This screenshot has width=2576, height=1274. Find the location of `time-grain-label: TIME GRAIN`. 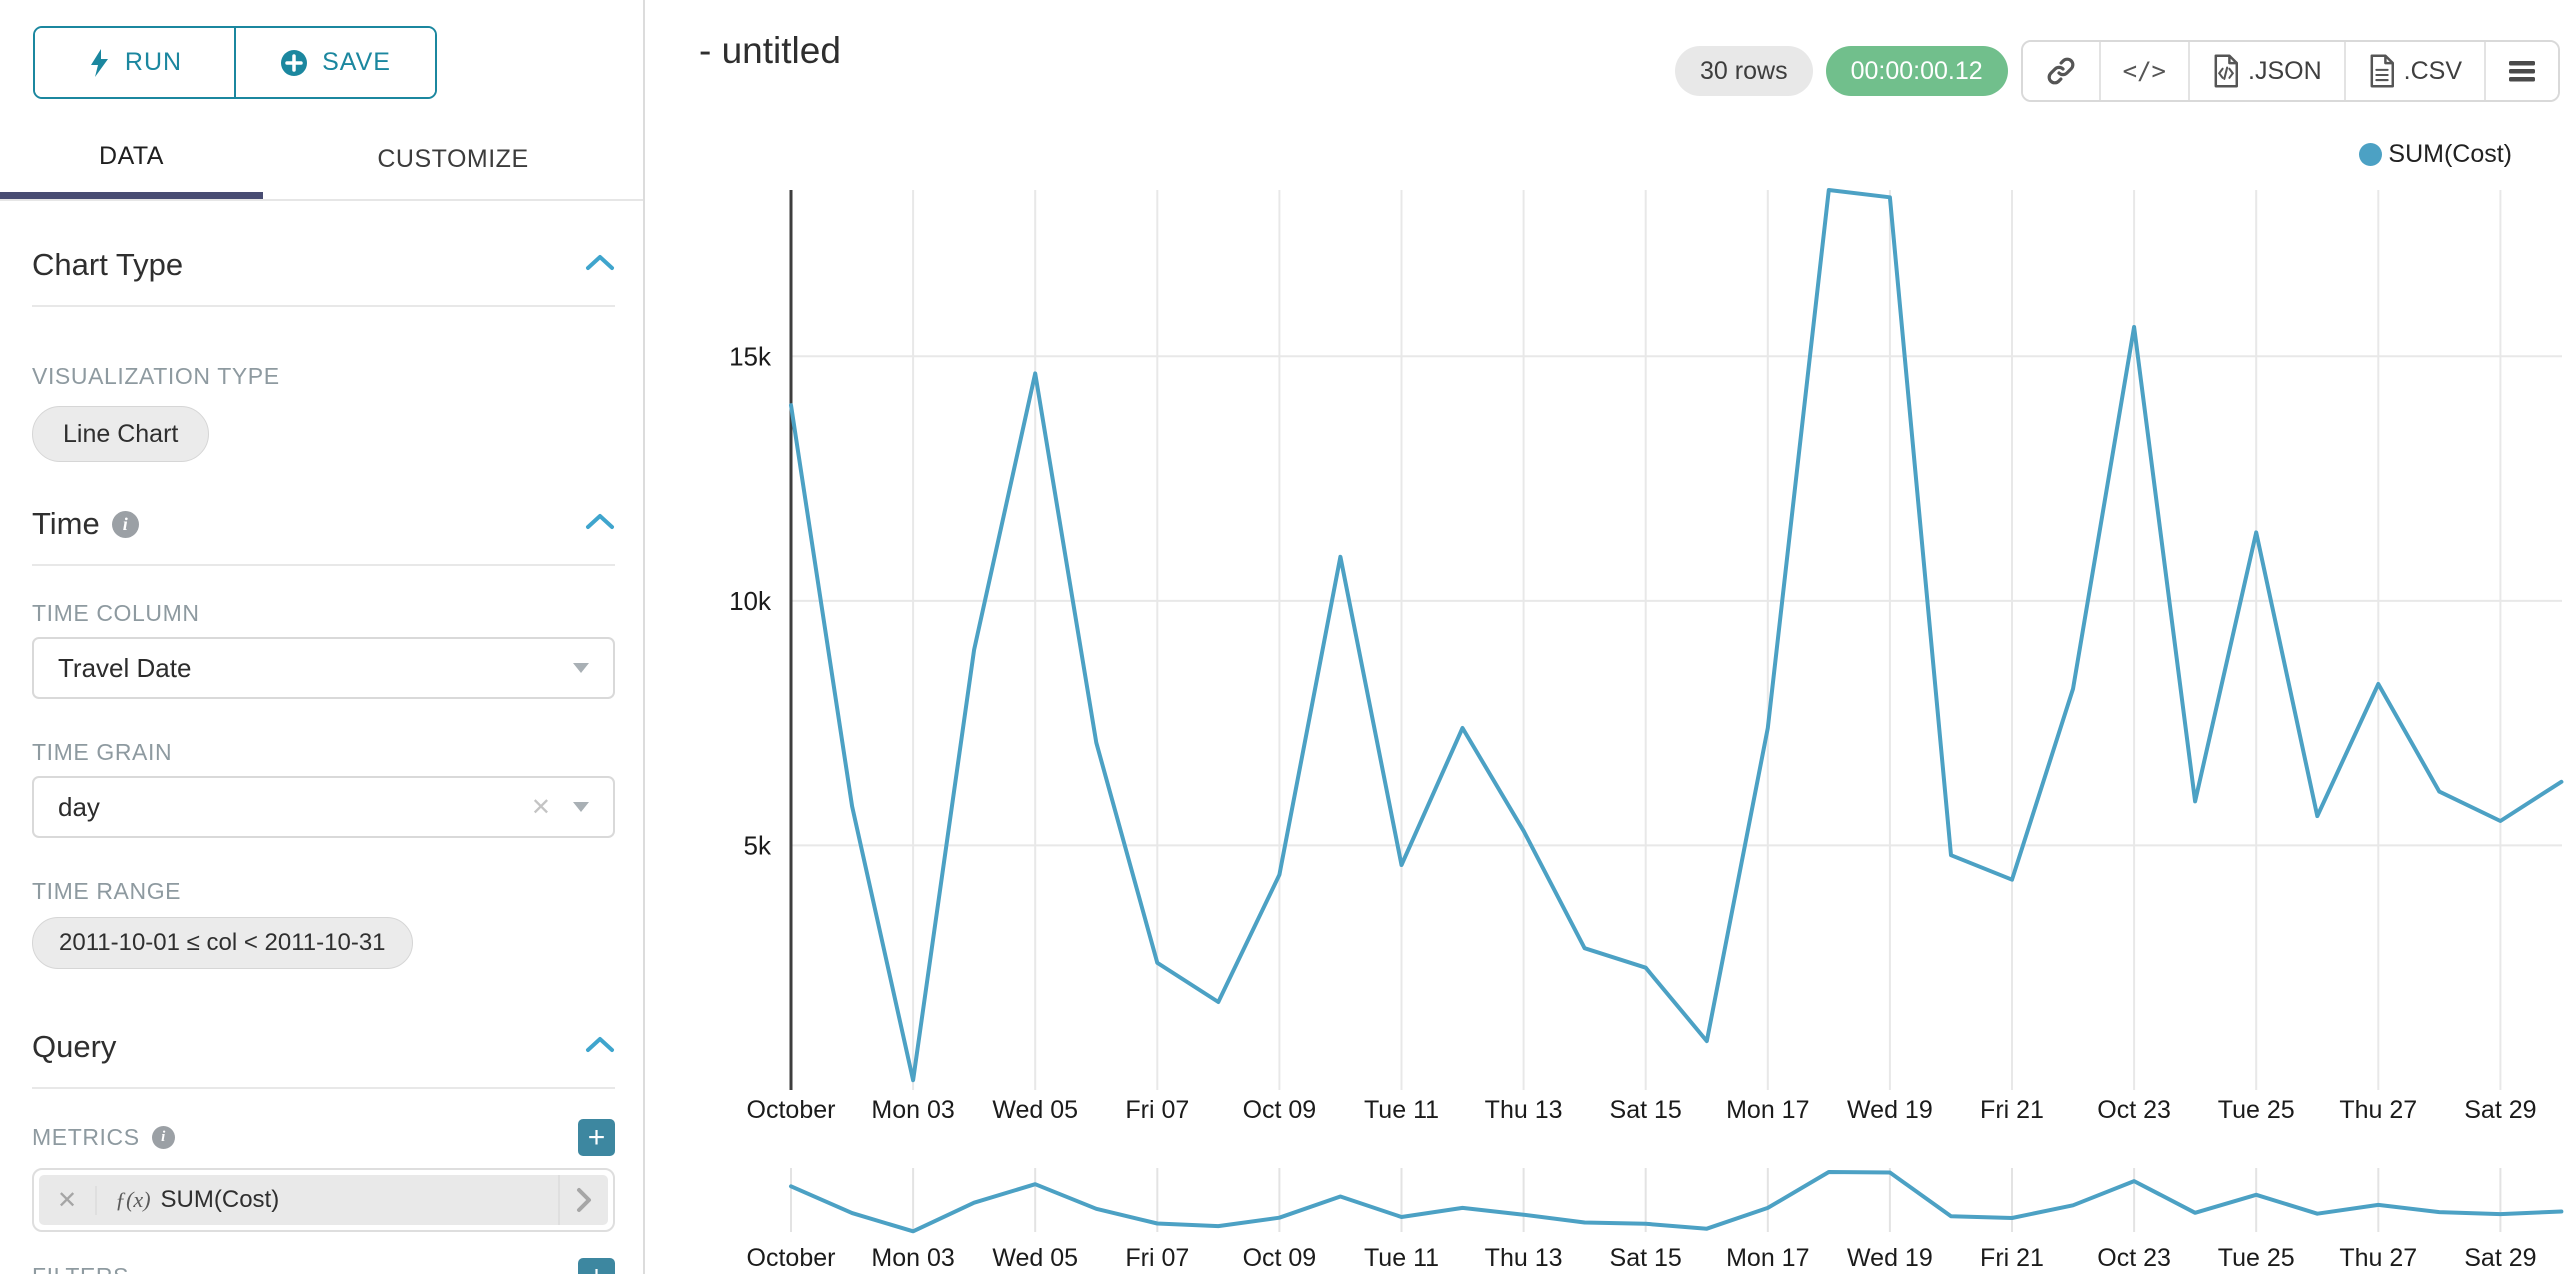

time-grain-label: TIME GRAIN is located at coordinates (102, 752).